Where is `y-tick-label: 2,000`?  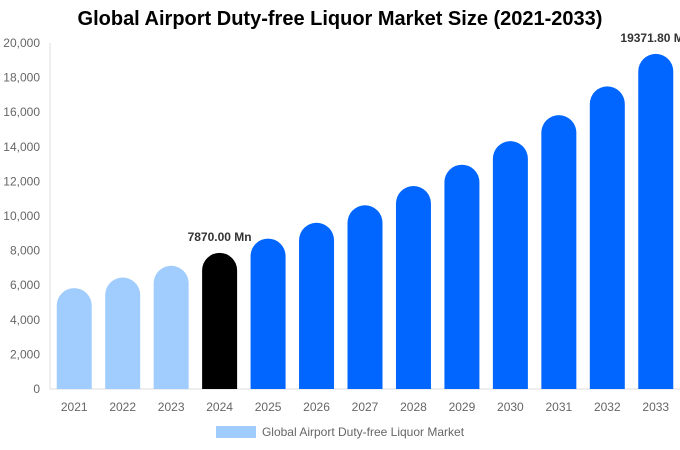 y-tick-label: 2,000 is located at coordinates (25, 354).